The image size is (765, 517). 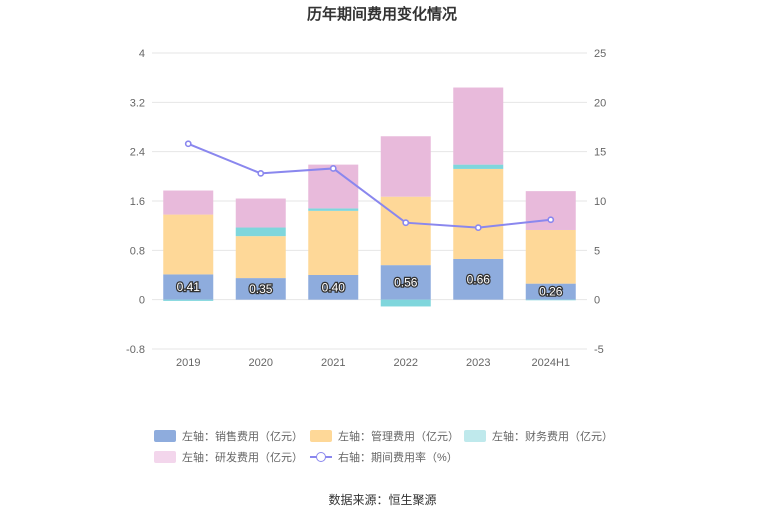 What do you see at coordinates (398, 458) in the screenshot?
I see `legend-label-rate: 右轴：期间费用率（%）` at bounding box center [398, 458].